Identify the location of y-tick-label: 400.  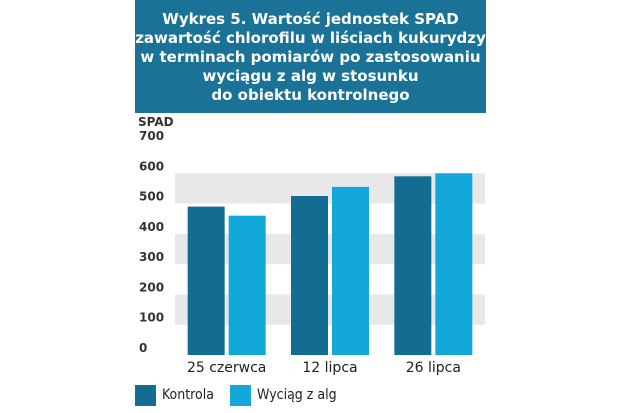
(151, 227).